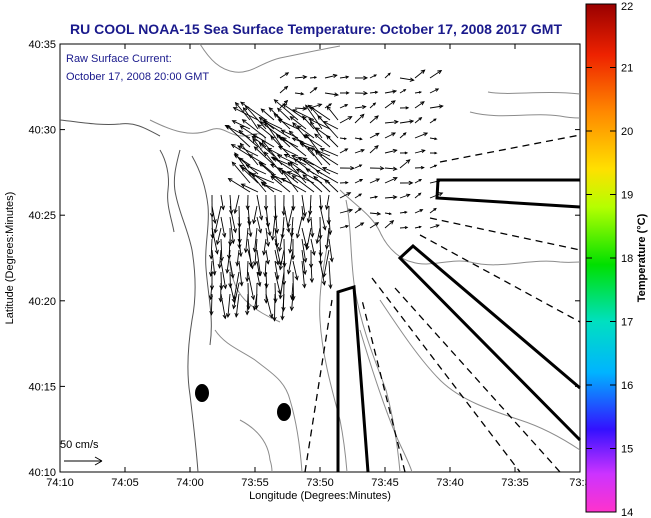 The width and height of the screenshot is (651, 518). I want to click on y-axis-label: Latitude (Degrees:Minutes), so click(10, 258).